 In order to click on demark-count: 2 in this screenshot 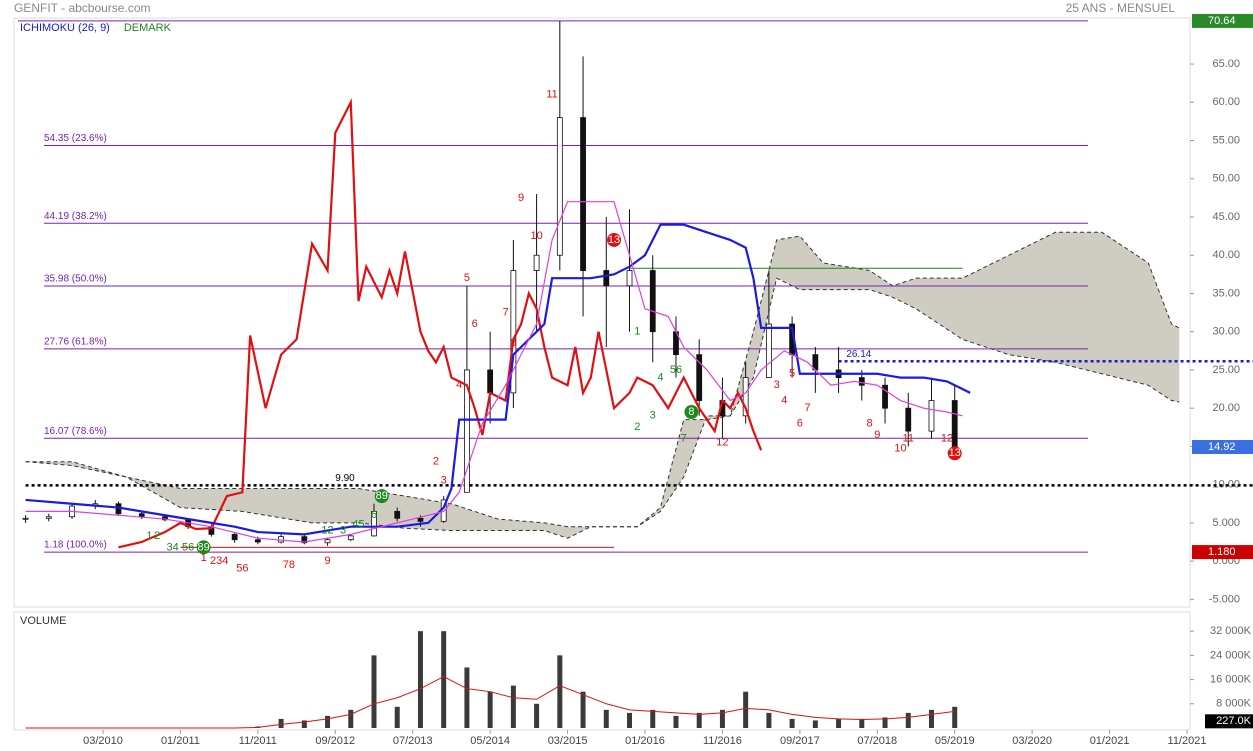, I will do `click(436, 462)`.